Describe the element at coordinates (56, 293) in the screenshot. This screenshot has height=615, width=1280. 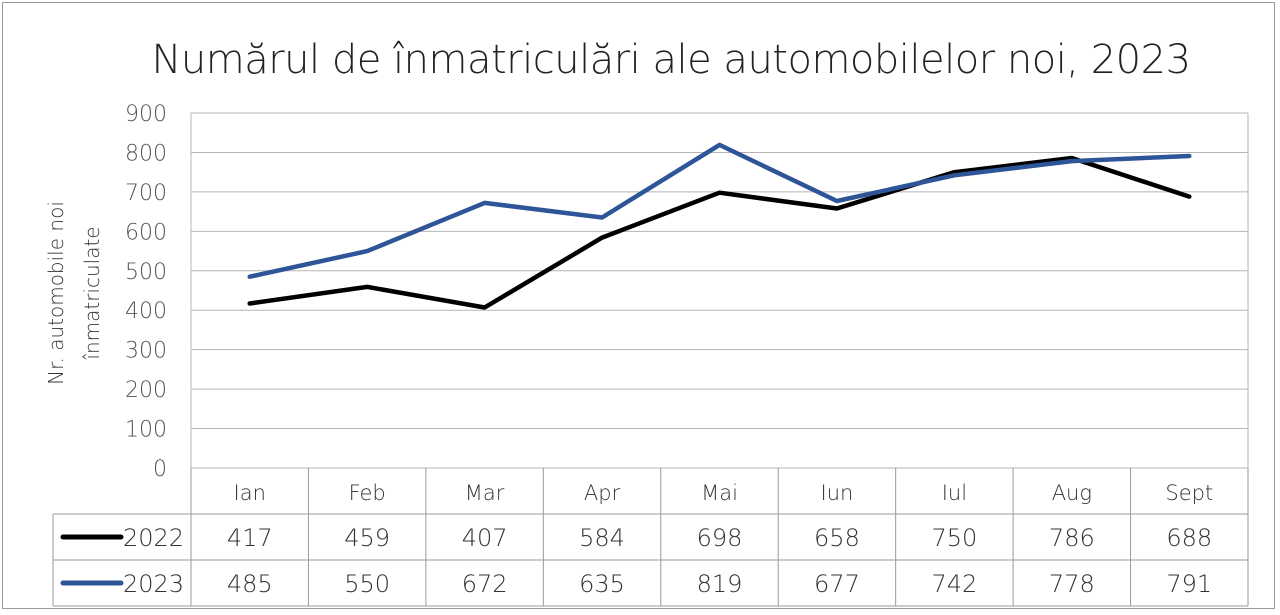
I see `y-axis-label-line1: Nr. automobile noi` at that location.